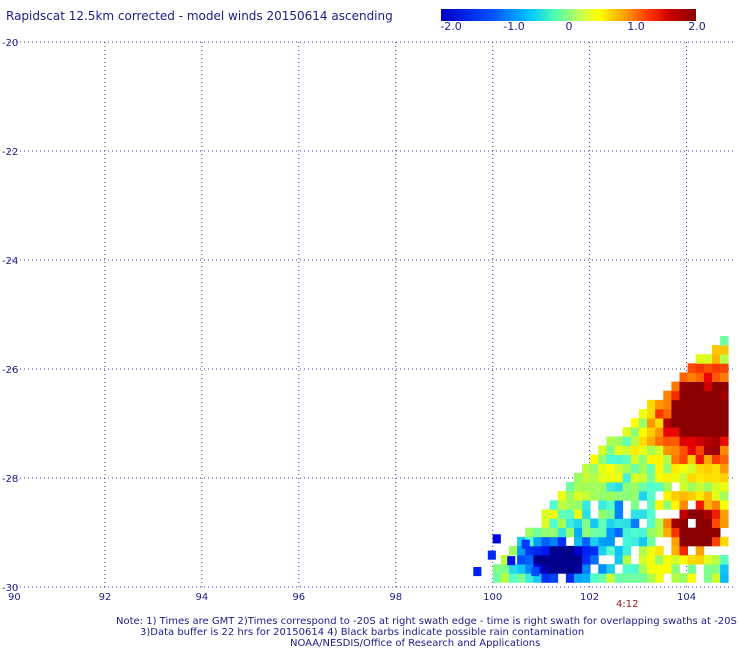 The height and width of the screenshot is (650, 740). Describe the element at coordinates (10, 43) in the screenshot. I see `y-tick-label: -20` at that location.